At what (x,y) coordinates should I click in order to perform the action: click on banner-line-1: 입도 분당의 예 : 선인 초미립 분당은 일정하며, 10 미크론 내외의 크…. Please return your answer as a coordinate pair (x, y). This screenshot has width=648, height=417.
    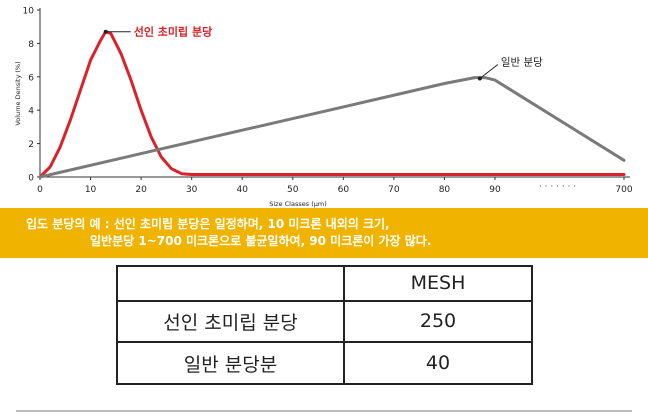
    Looking at the image, I should click on (208, 224).